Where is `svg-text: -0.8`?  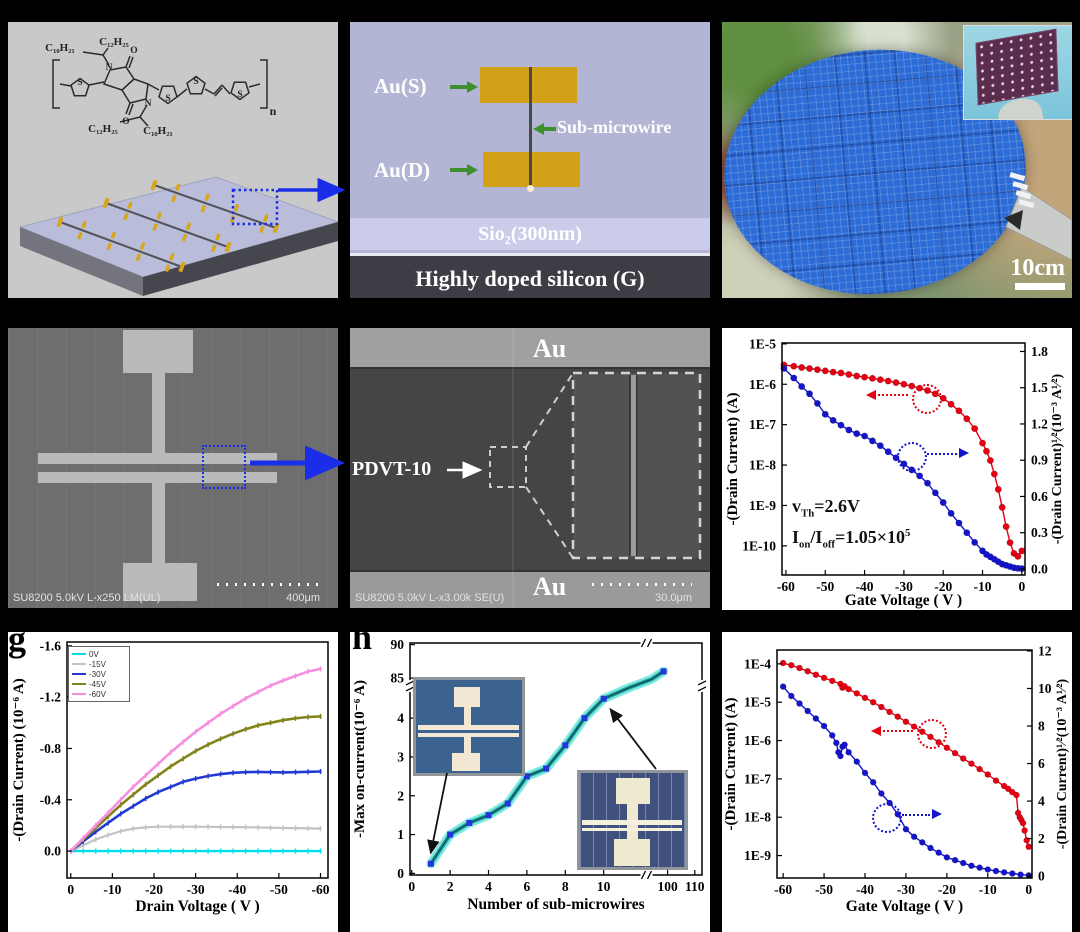
svg-text: -0.8 is located at coordinates (51, 748).